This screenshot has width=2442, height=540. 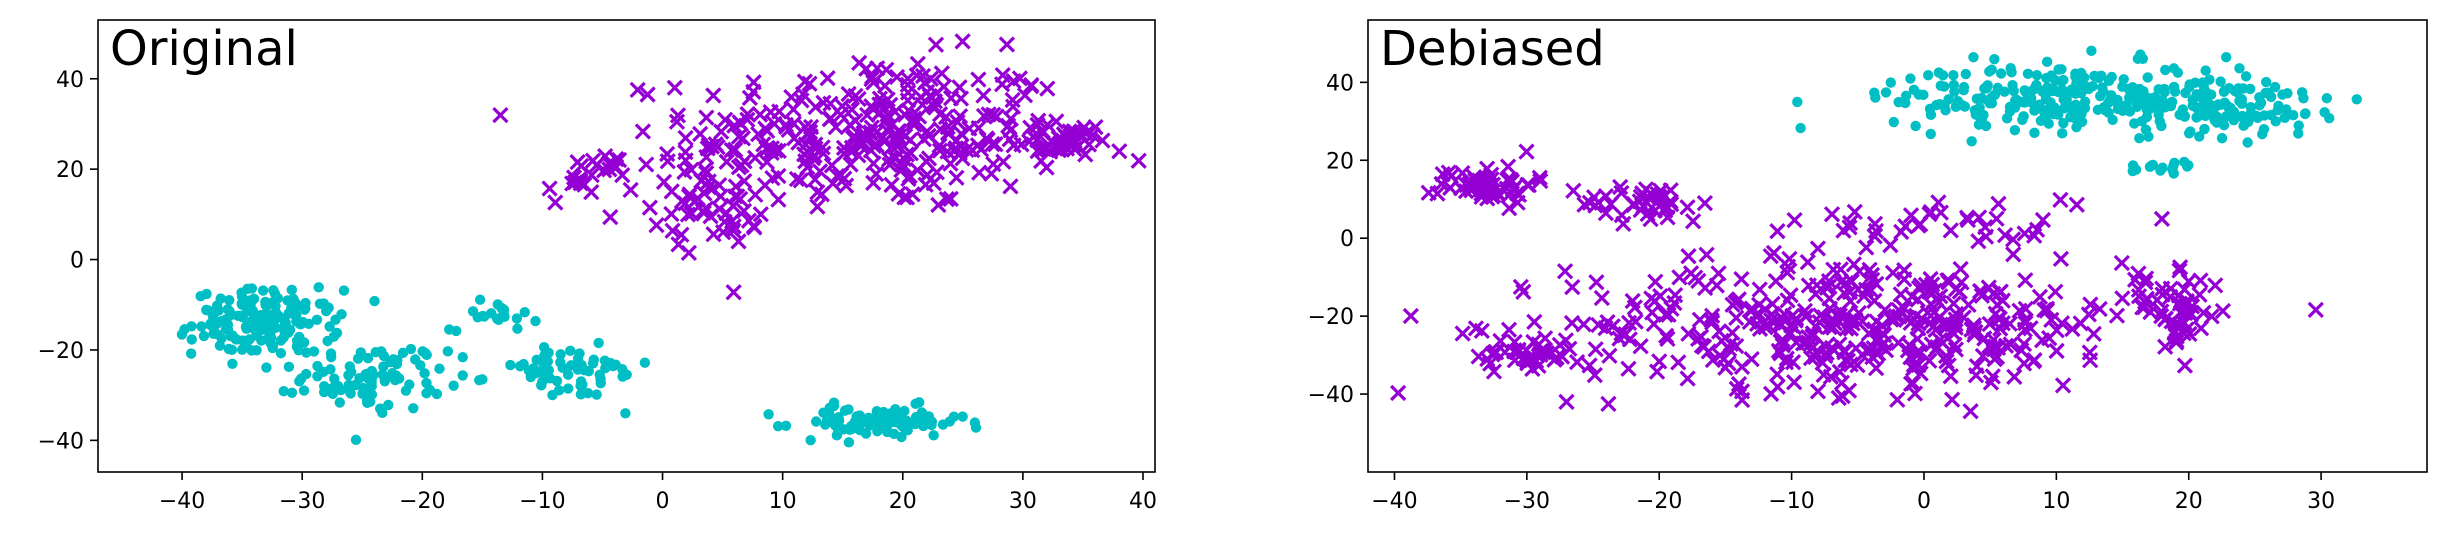 What do you see at coordinates (1659, 501) in the screenshot?
I see `x-tick-label-debiased: −20` at bounding box center [1659, 501].